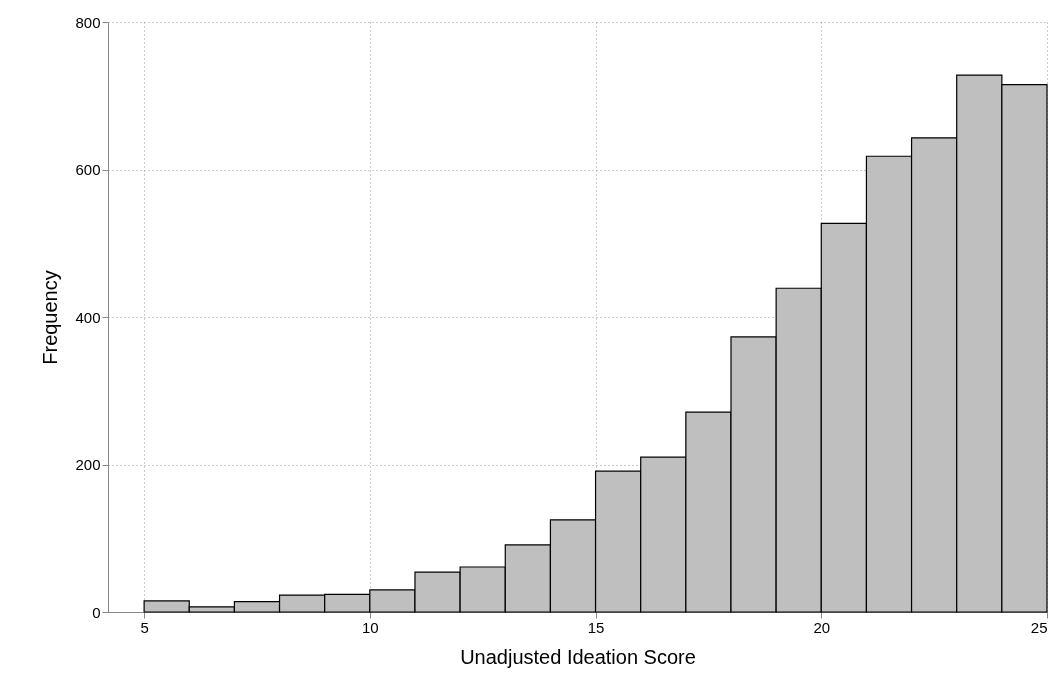  Describe the element at coordinates (596, 627) in the screenshot. I see `x-tick-label: 15` at that location.